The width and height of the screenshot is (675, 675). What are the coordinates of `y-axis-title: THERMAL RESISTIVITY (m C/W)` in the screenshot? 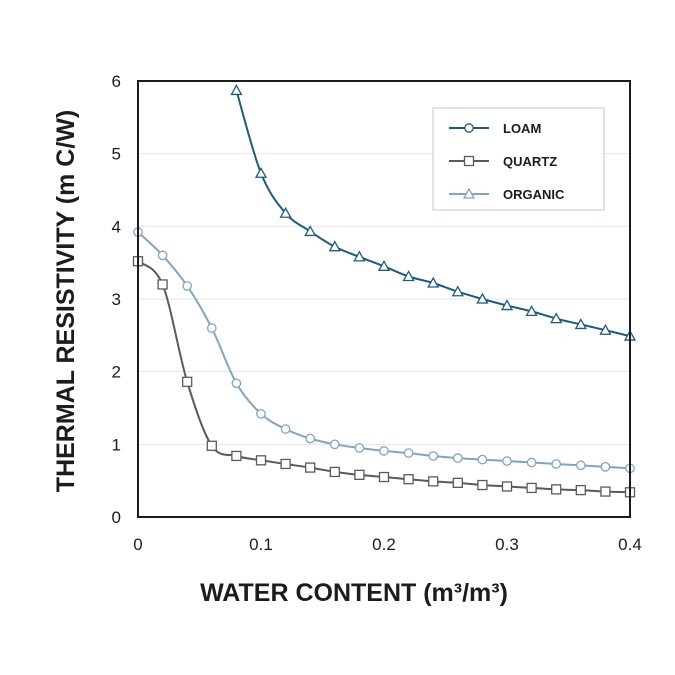 It's located at (66, 301).